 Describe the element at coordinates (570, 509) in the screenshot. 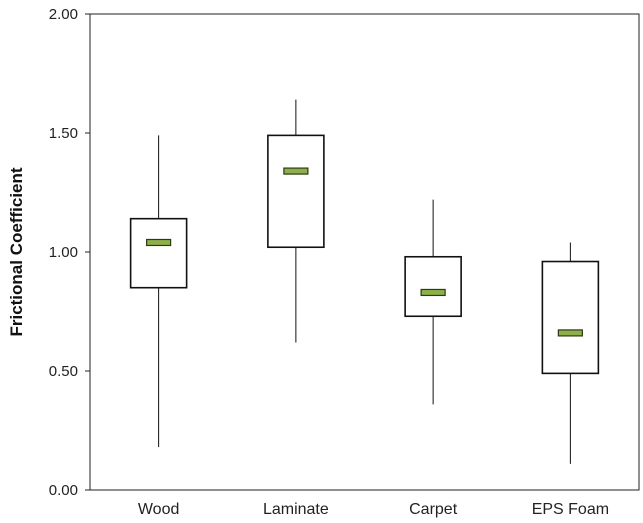

I see `x-category-label: EPS Foam` at that location.